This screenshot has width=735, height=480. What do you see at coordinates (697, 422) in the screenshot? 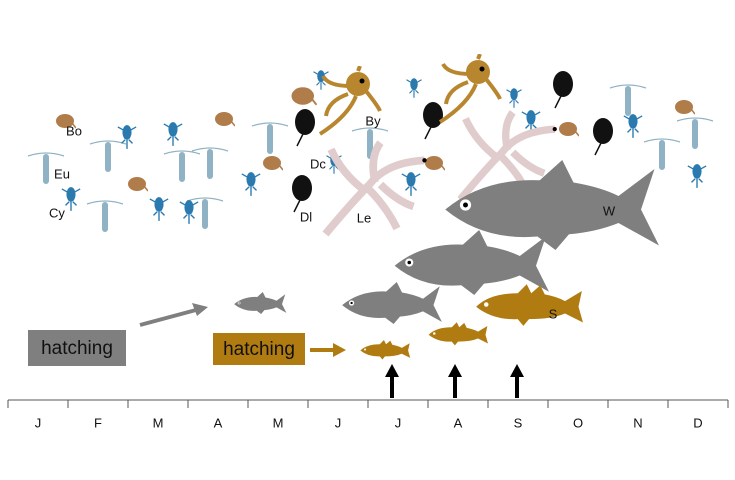
I see `month-label: D` at bounding box center [697, 422].